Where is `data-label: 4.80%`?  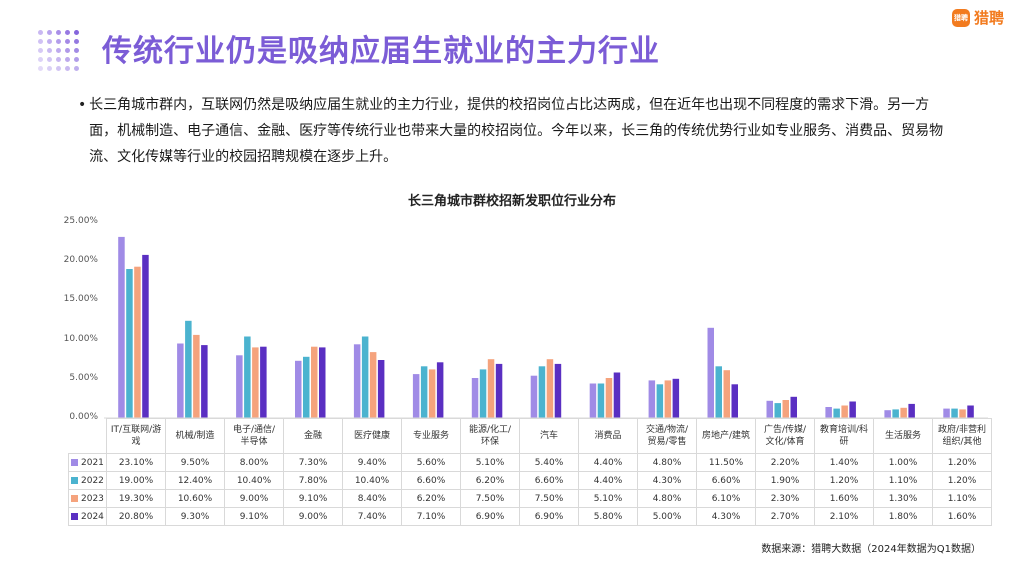
data-label: 4.80% is located at coordinates (667, 498).